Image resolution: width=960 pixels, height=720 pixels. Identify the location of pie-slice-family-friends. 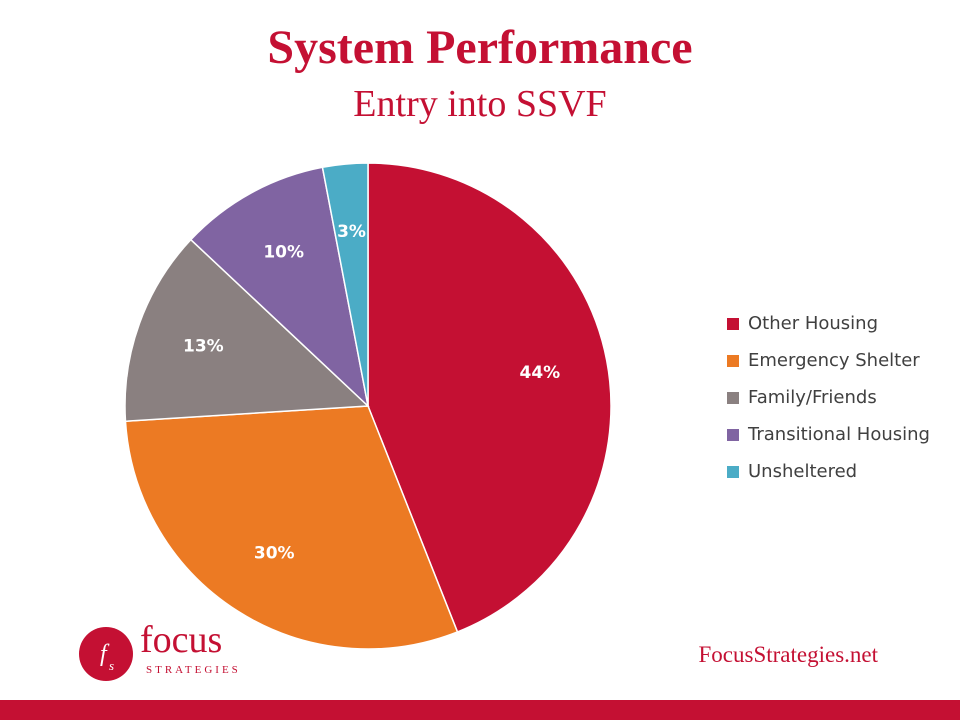
(247, 330).